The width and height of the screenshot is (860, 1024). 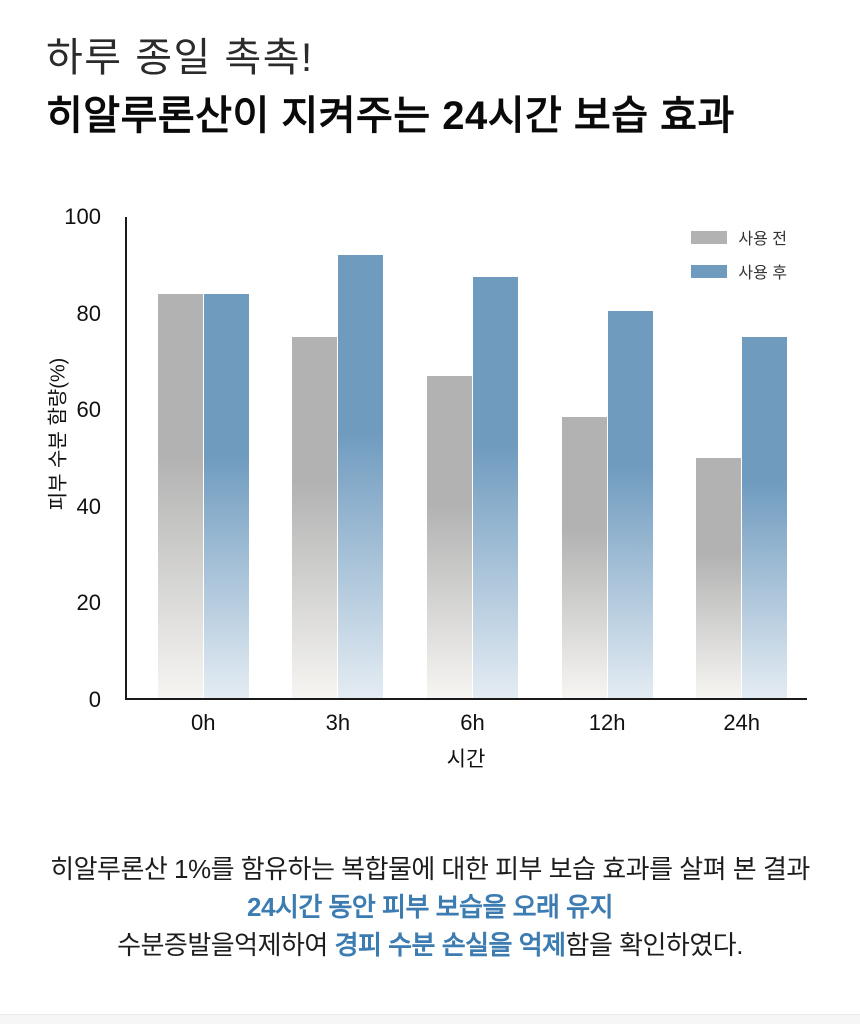 I want to click on bar-before-12h, so click(x=584, y=557).